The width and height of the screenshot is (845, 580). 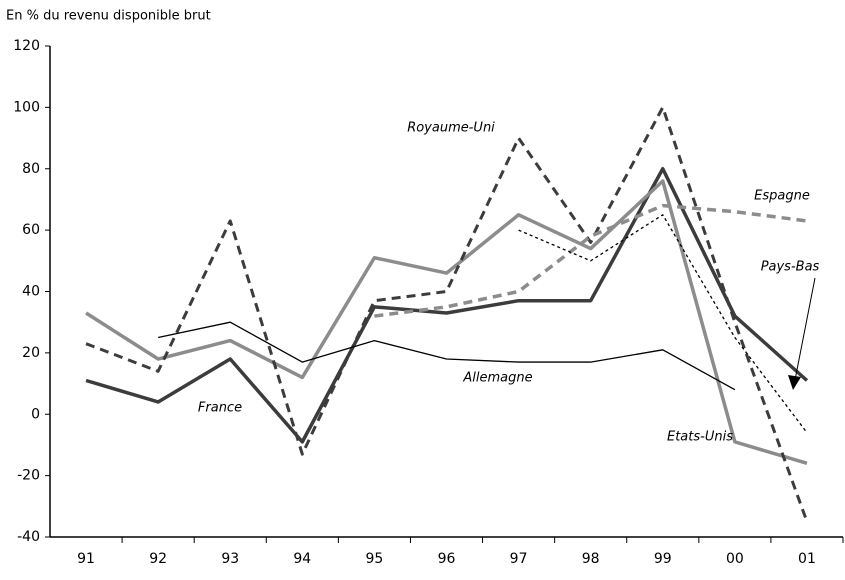 What do you see at coordinates (26, 107) in the screenshot?
I see `y-tick-label: 100` at bounding box center [26, 107].